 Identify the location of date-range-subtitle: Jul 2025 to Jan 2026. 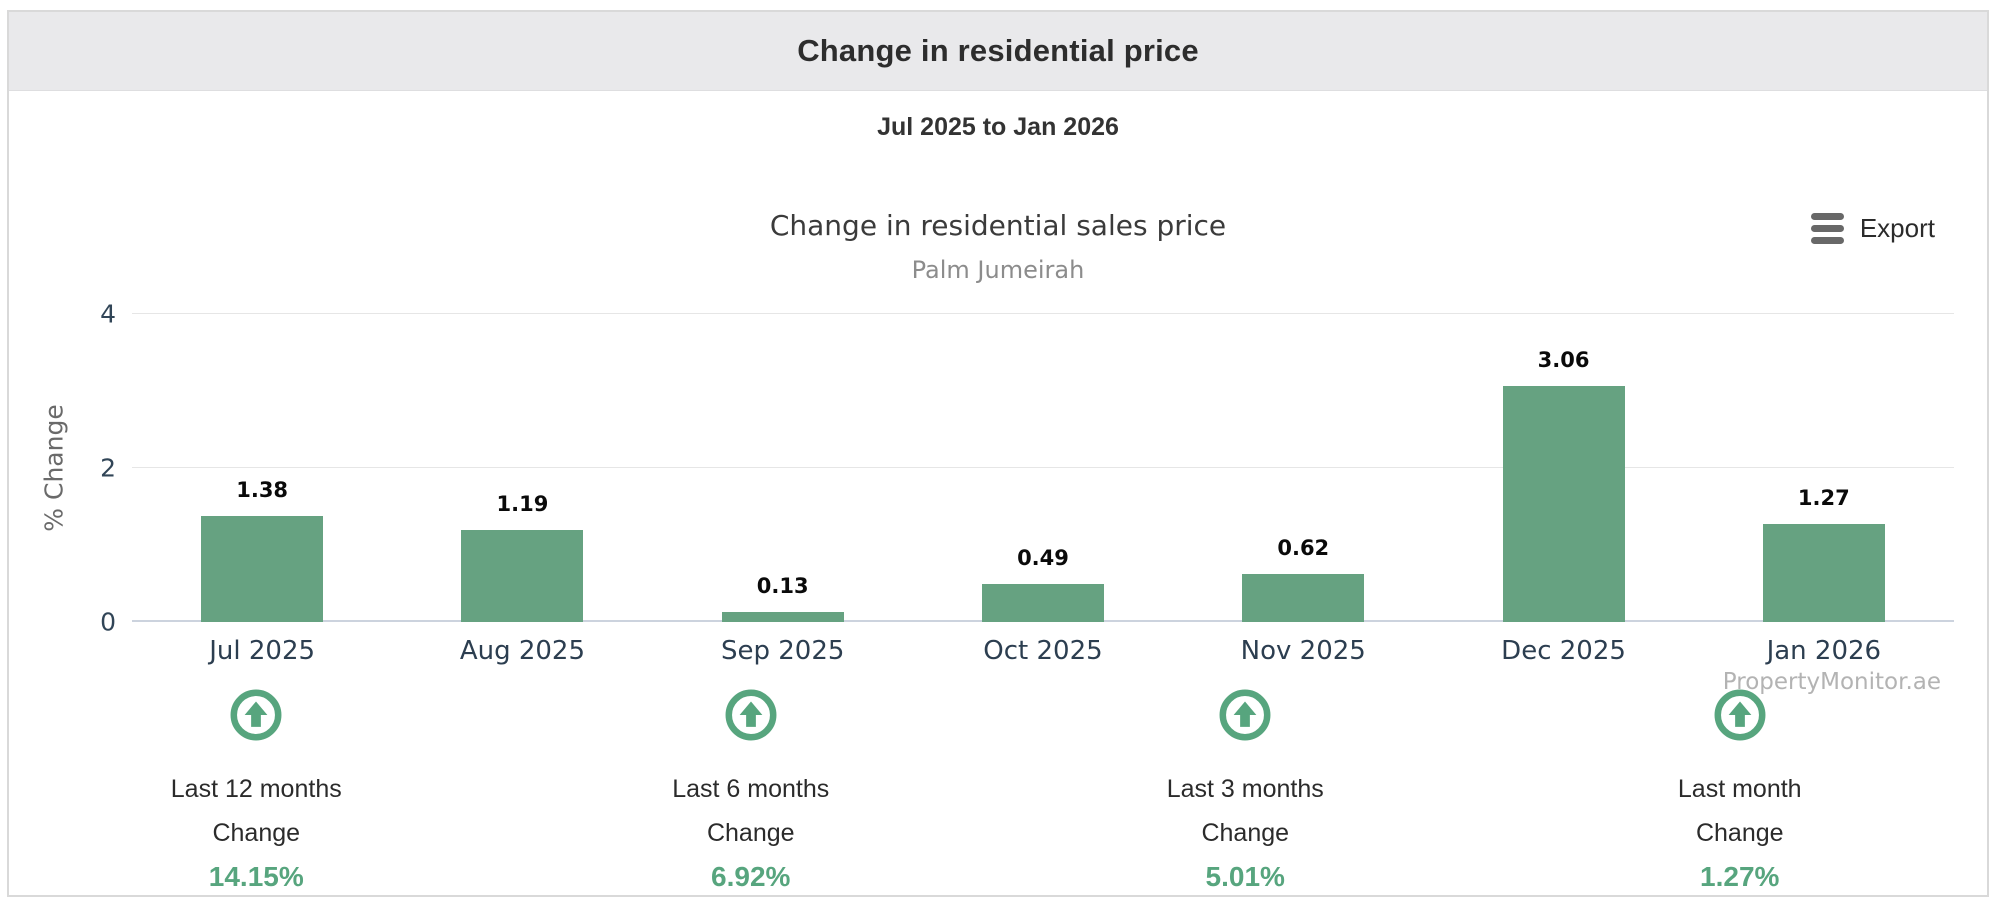
(998, 127).